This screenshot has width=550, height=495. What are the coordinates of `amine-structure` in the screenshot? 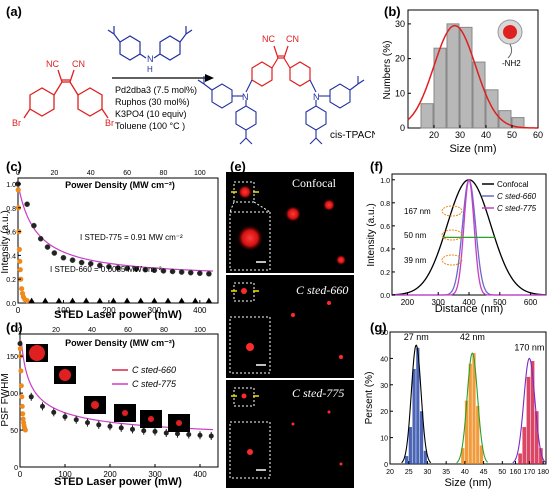 It's located at (150, 43).